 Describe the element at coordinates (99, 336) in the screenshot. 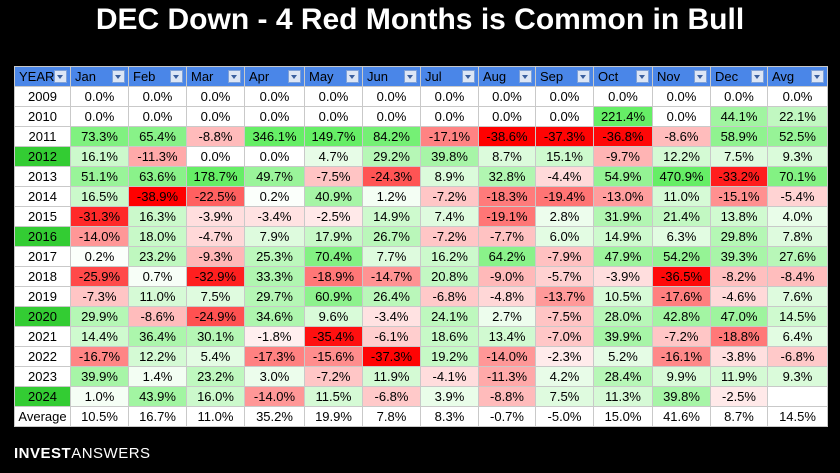

I see `value-cell: 14.4%` at that location.